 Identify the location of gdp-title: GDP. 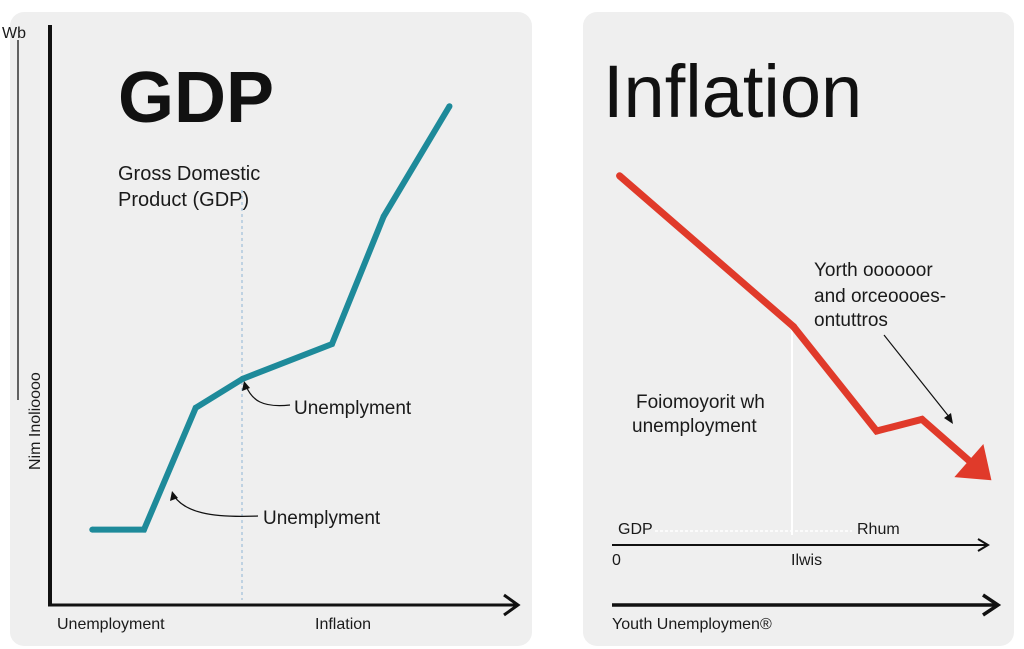
(196, 98).